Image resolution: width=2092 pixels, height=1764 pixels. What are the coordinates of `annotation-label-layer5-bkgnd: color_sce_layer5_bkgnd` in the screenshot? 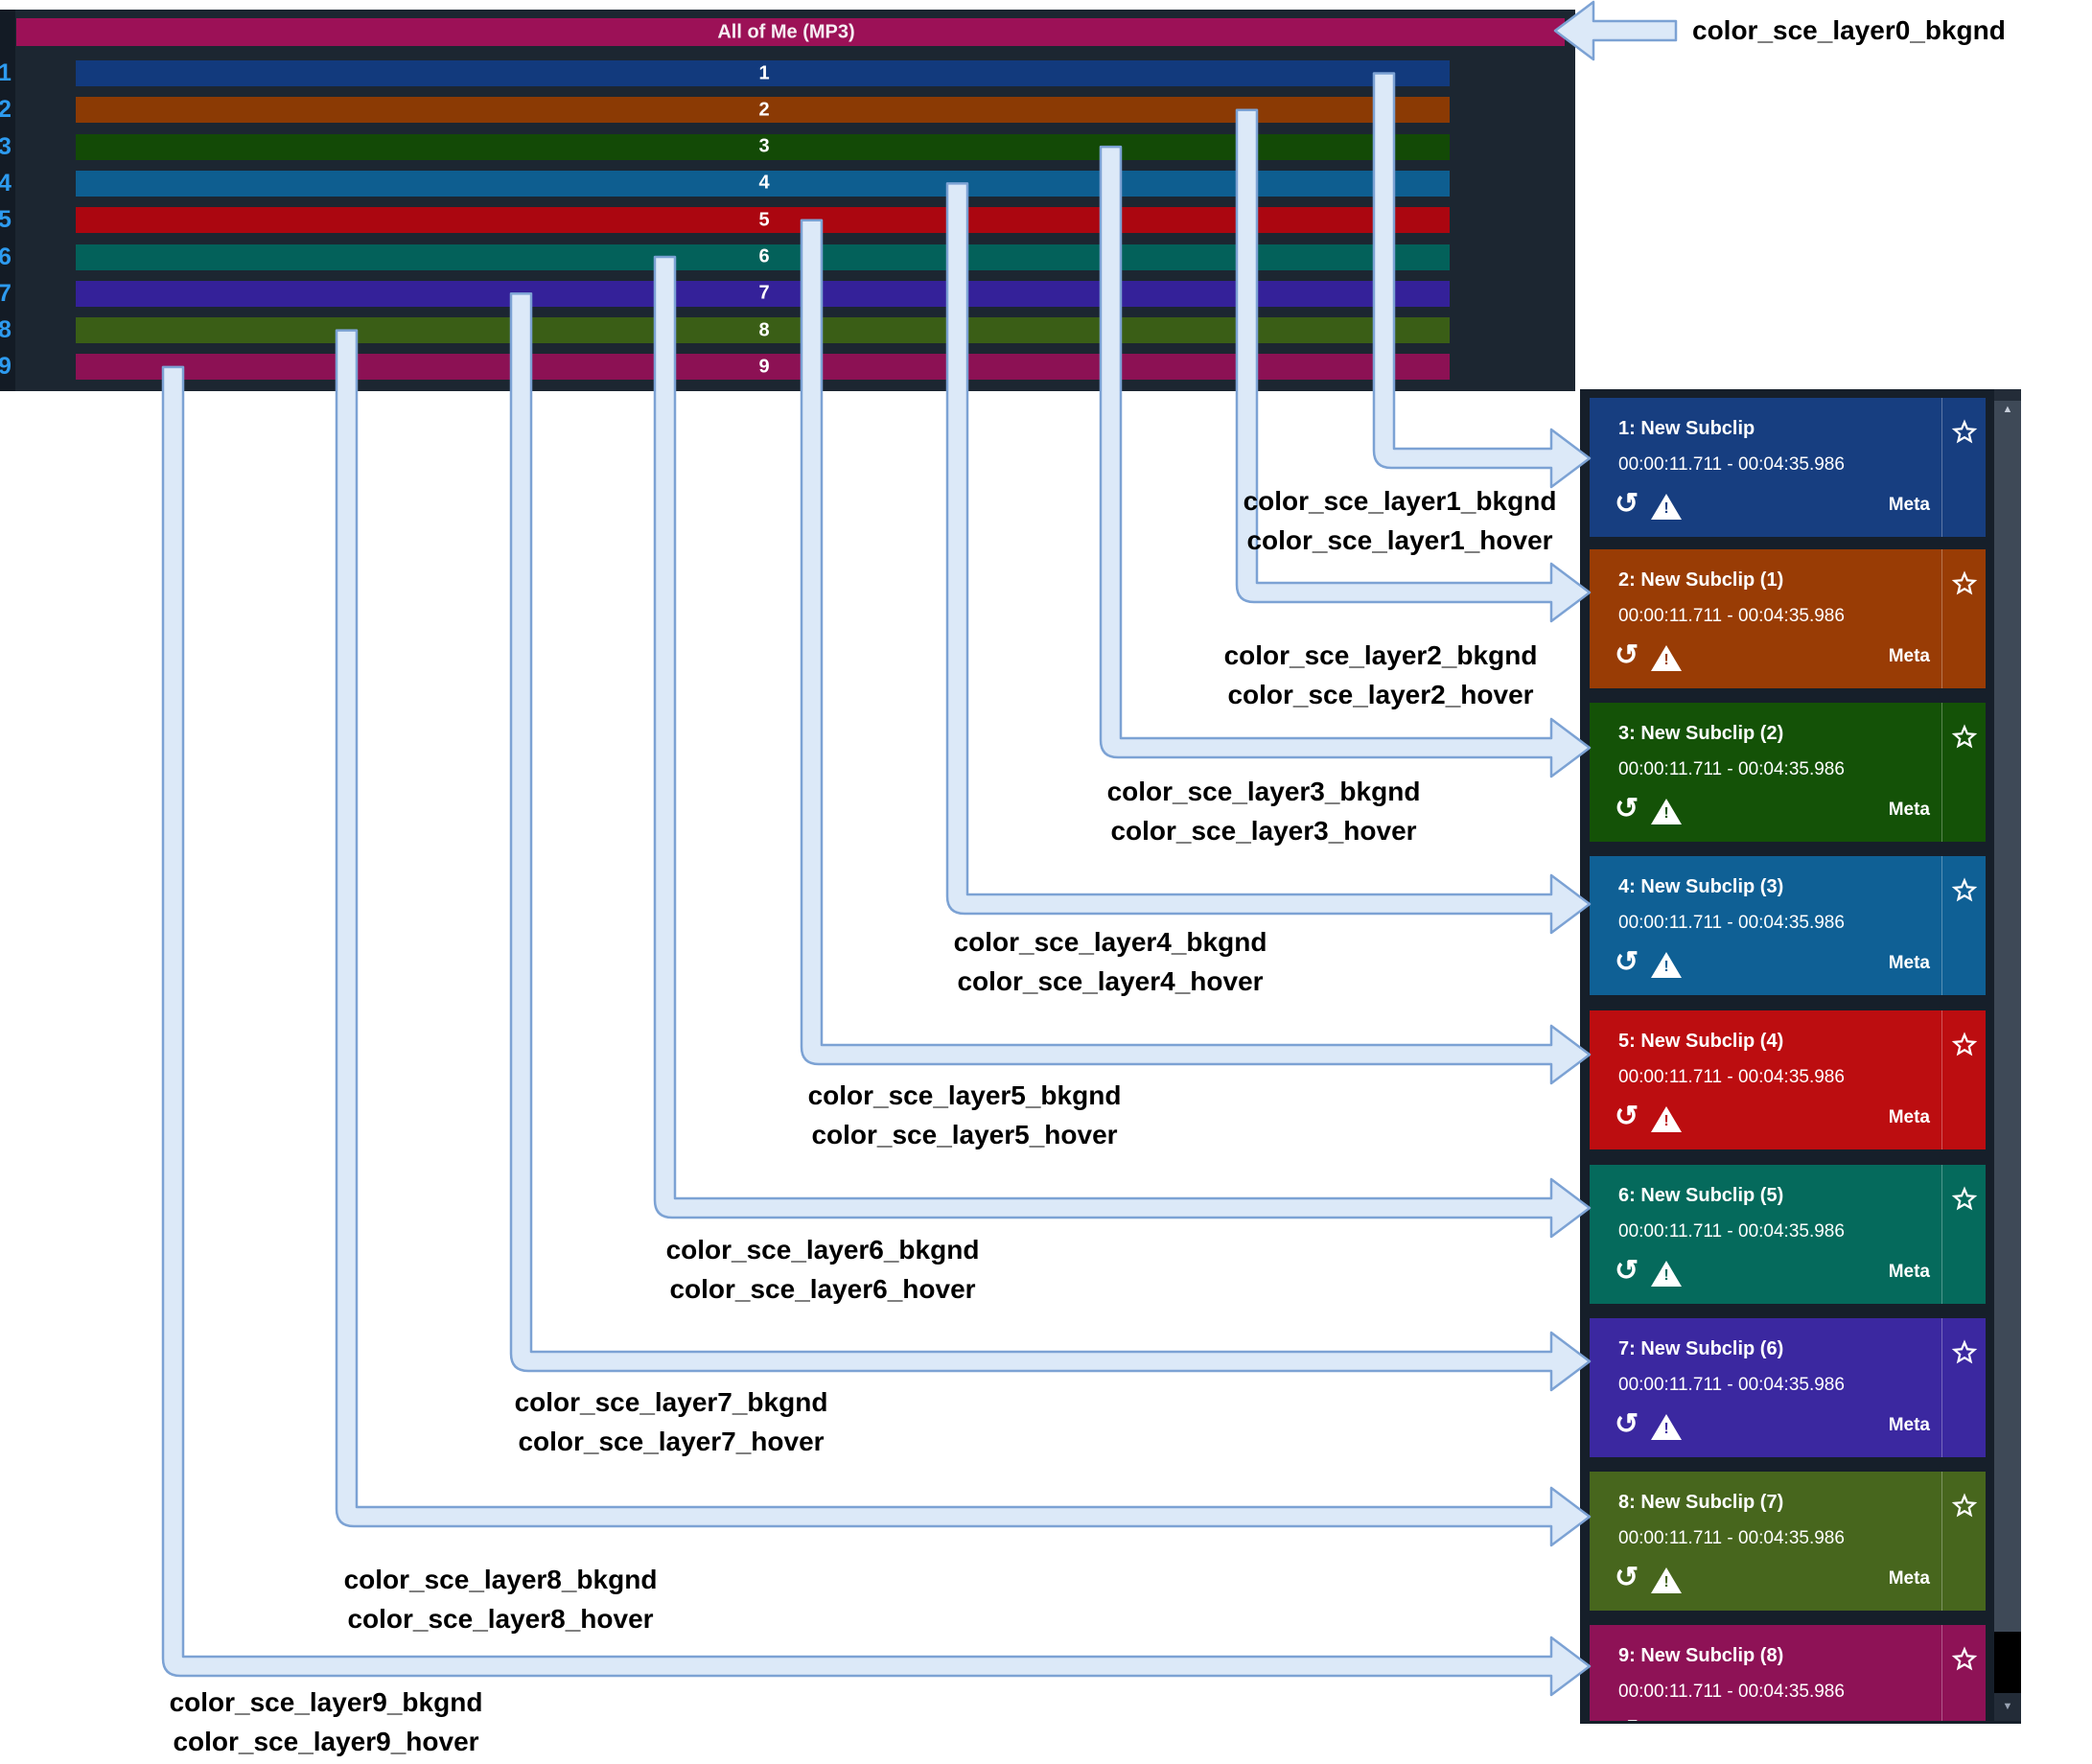 It's located at (965, 1095).